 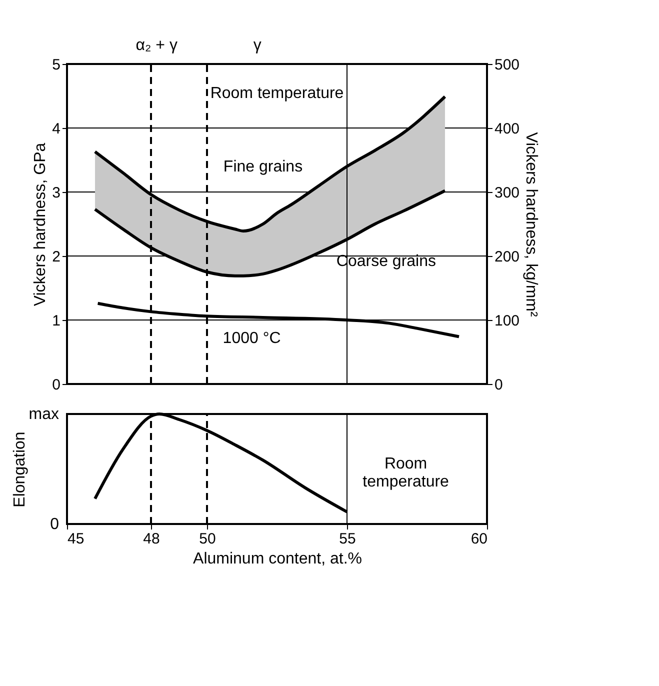 What do you see at coordinates (507, 321) in the screenshot?
I see `y2-tick-label: 100` at bounding box center [507, 321].